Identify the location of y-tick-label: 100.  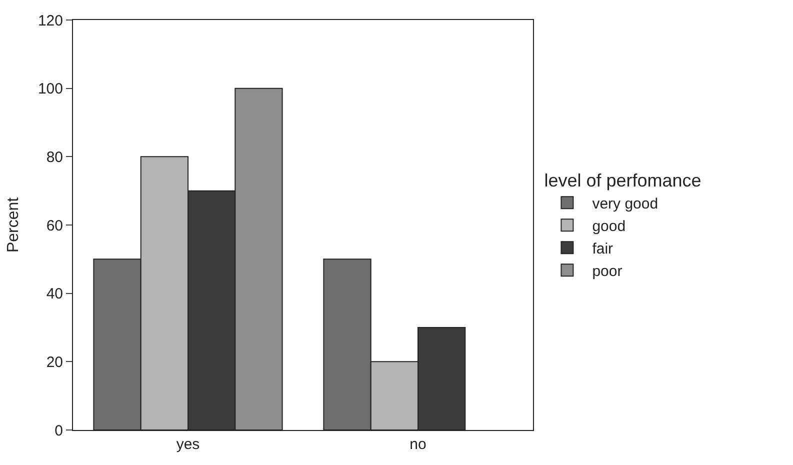
(50, 89).